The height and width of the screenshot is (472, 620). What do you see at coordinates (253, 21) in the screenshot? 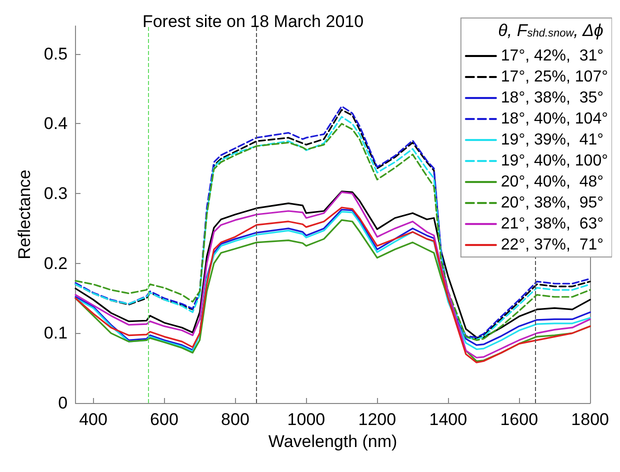
I see `chart-title: Forest site on 18 March 2010` at bounding box center [253, 21].